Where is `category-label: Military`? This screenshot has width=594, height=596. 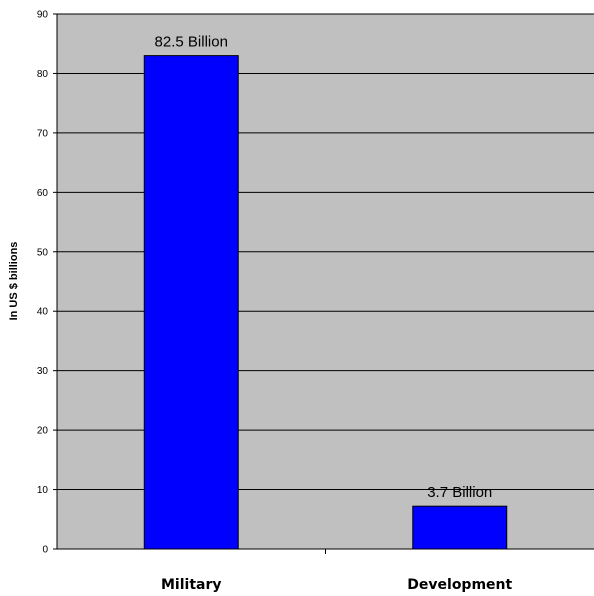
category-label: Military is located at coordinates (191, 585).